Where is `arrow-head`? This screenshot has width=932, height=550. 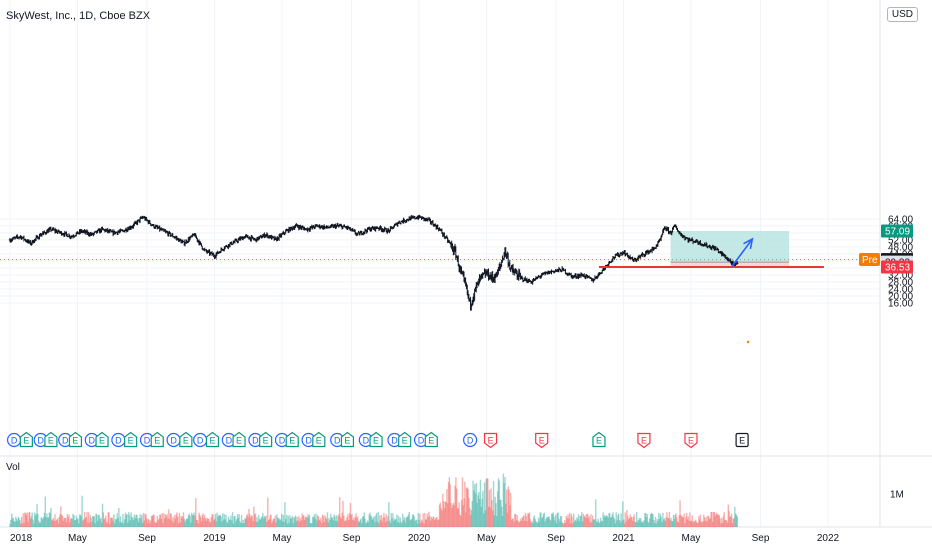 arrow-head is located at coordinates (748, 243).